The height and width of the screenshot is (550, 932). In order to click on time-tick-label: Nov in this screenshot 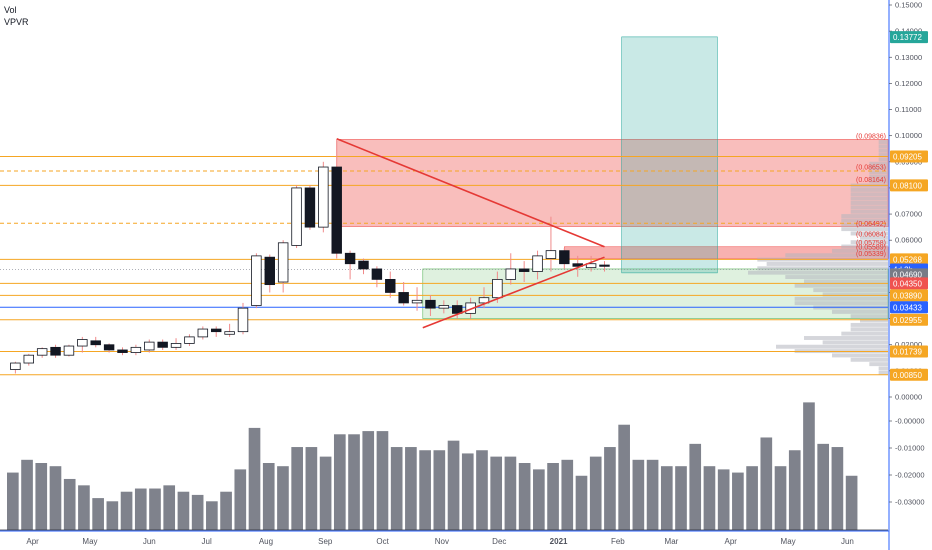, I will do `click(442, 541)`.